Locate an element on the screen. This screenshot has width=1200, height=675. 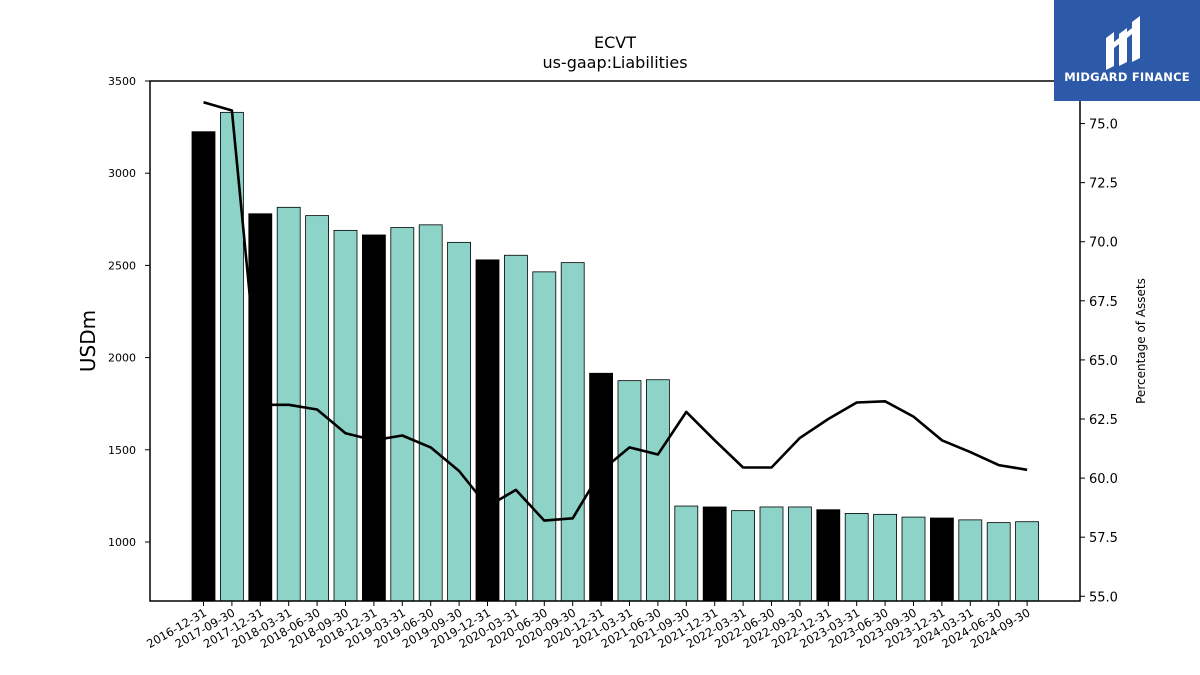
y2-tick-label: 70.0 is located at coordinates (1103, 243).